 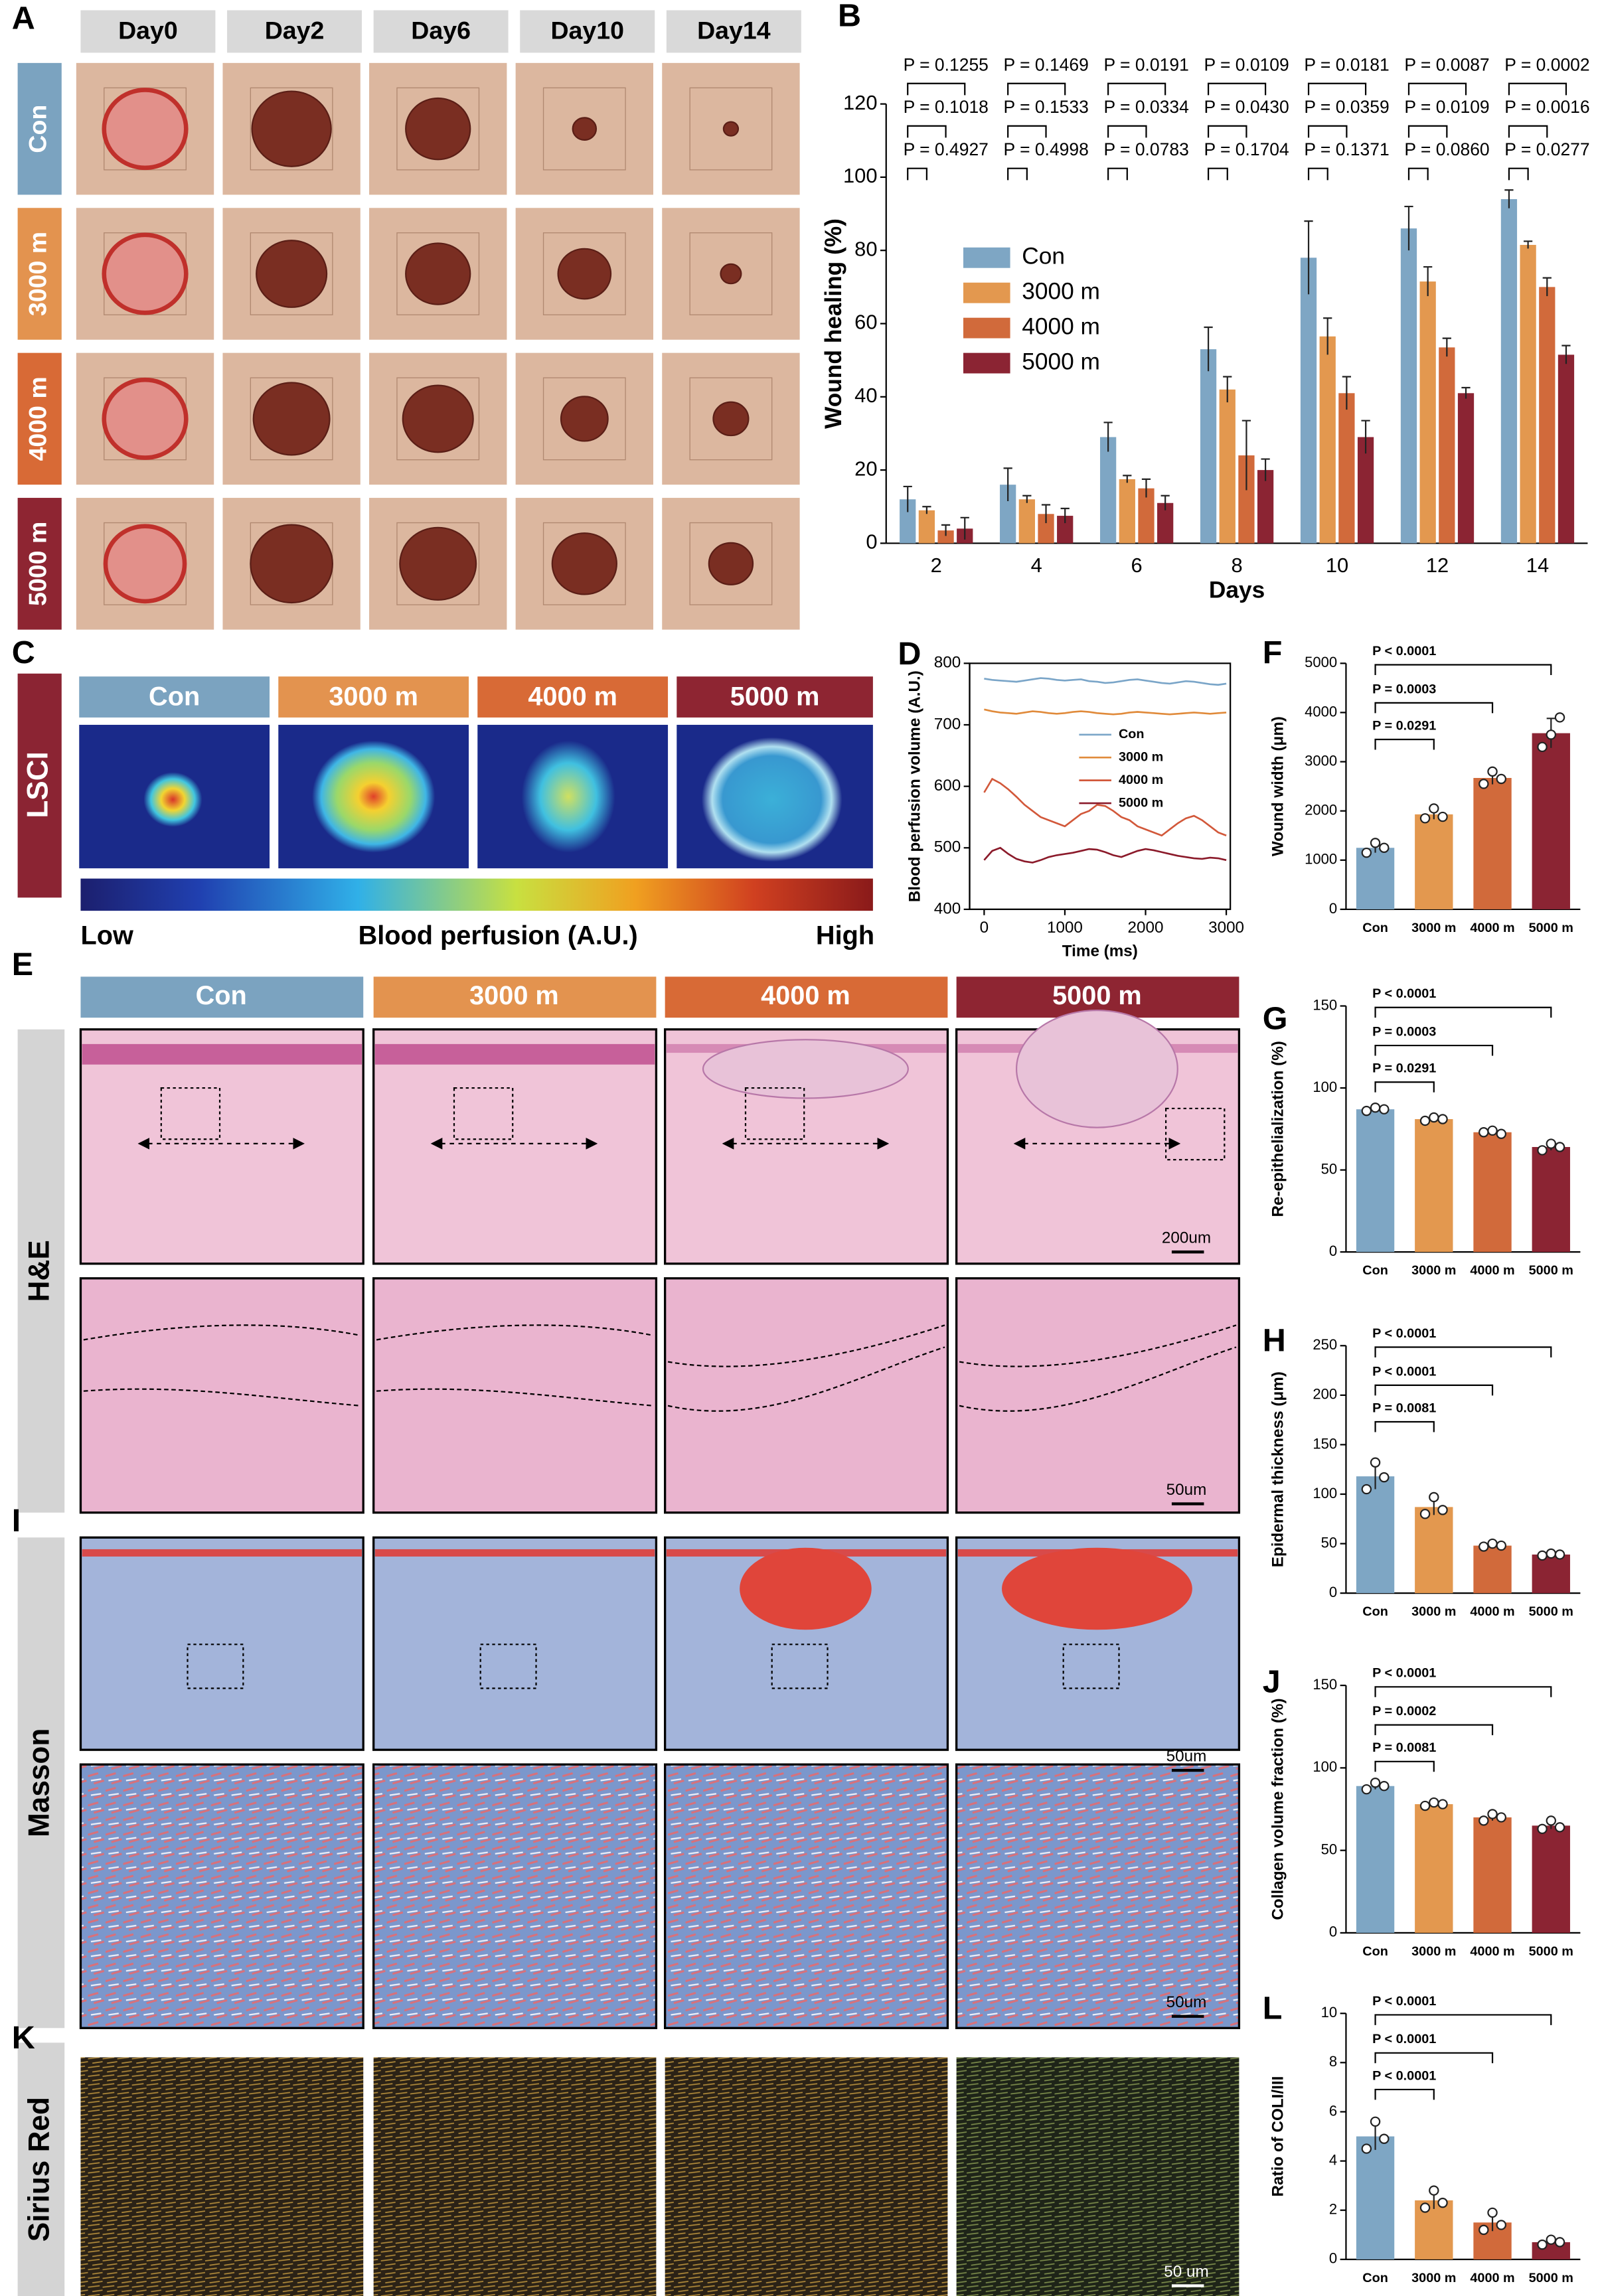 What do you see at coordinates (24, 652) in the screenshot?
I see `panel-label: C` at bounding box center [24, 652].